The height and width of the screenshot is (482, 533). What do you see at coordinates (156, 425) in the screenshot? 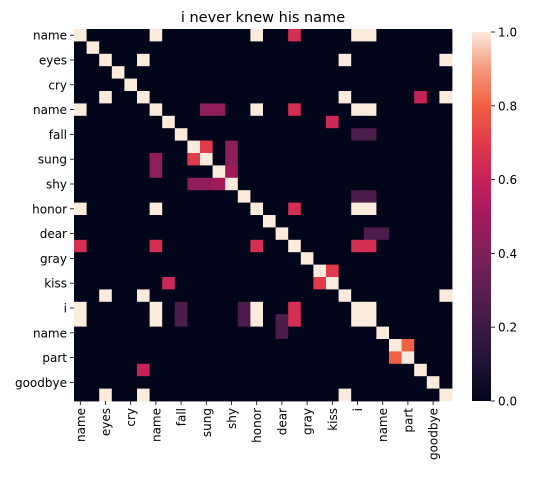
I see `x-tick-label: name` at bounding box center [156, 425].